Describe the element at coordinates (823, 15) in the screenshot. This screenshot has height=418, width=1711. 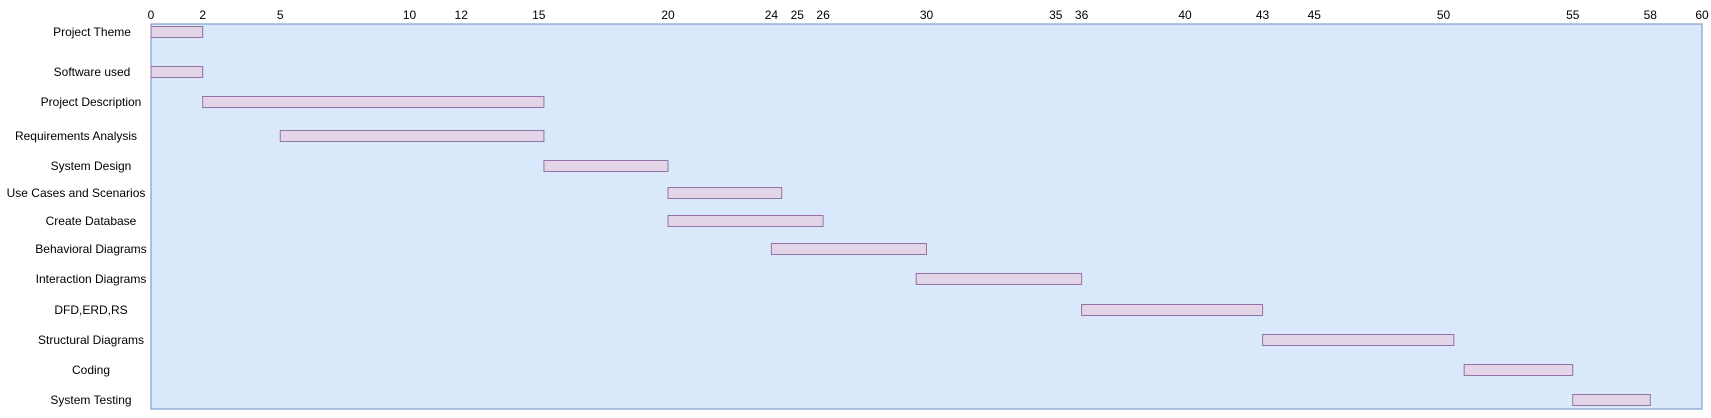
I see `x-tick-label: 26` at that location.